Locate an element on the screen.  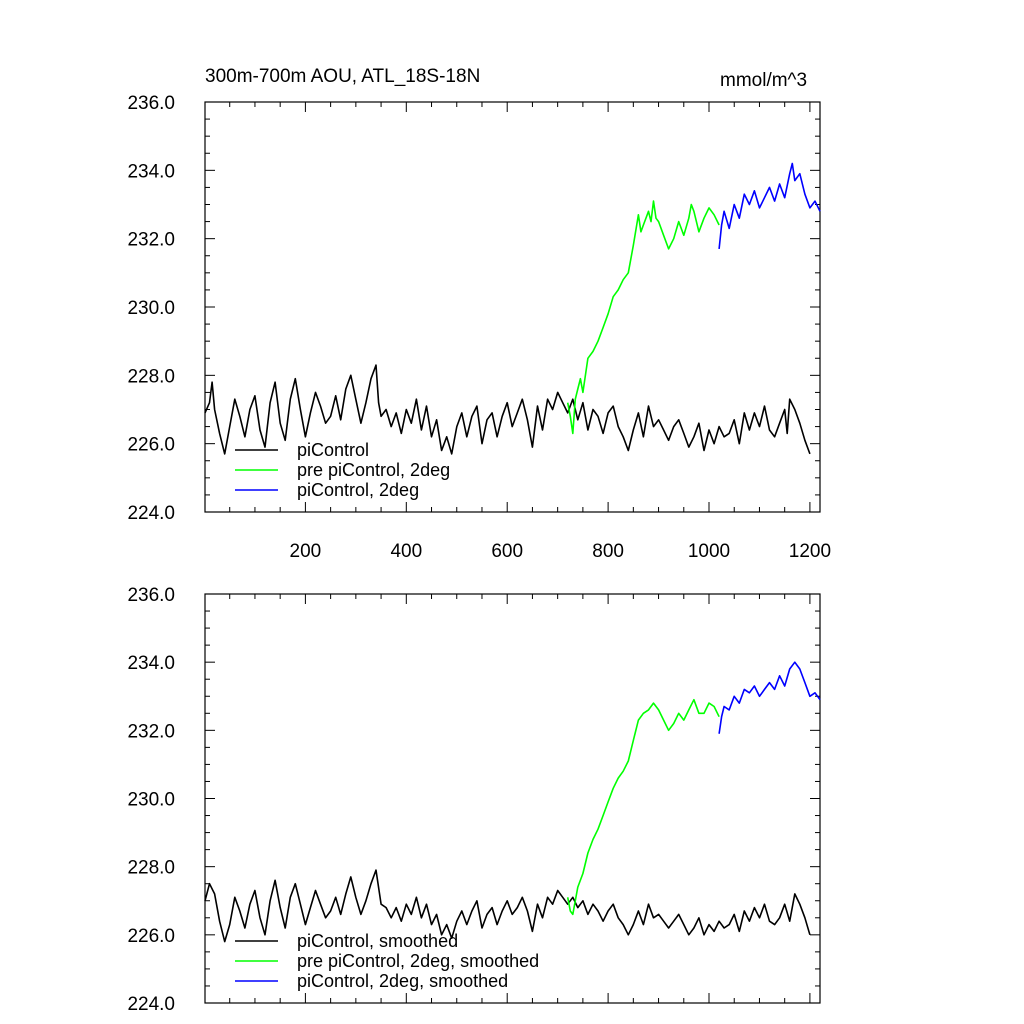
x-tick-label: 1200 is located at coordinates (810, 551).